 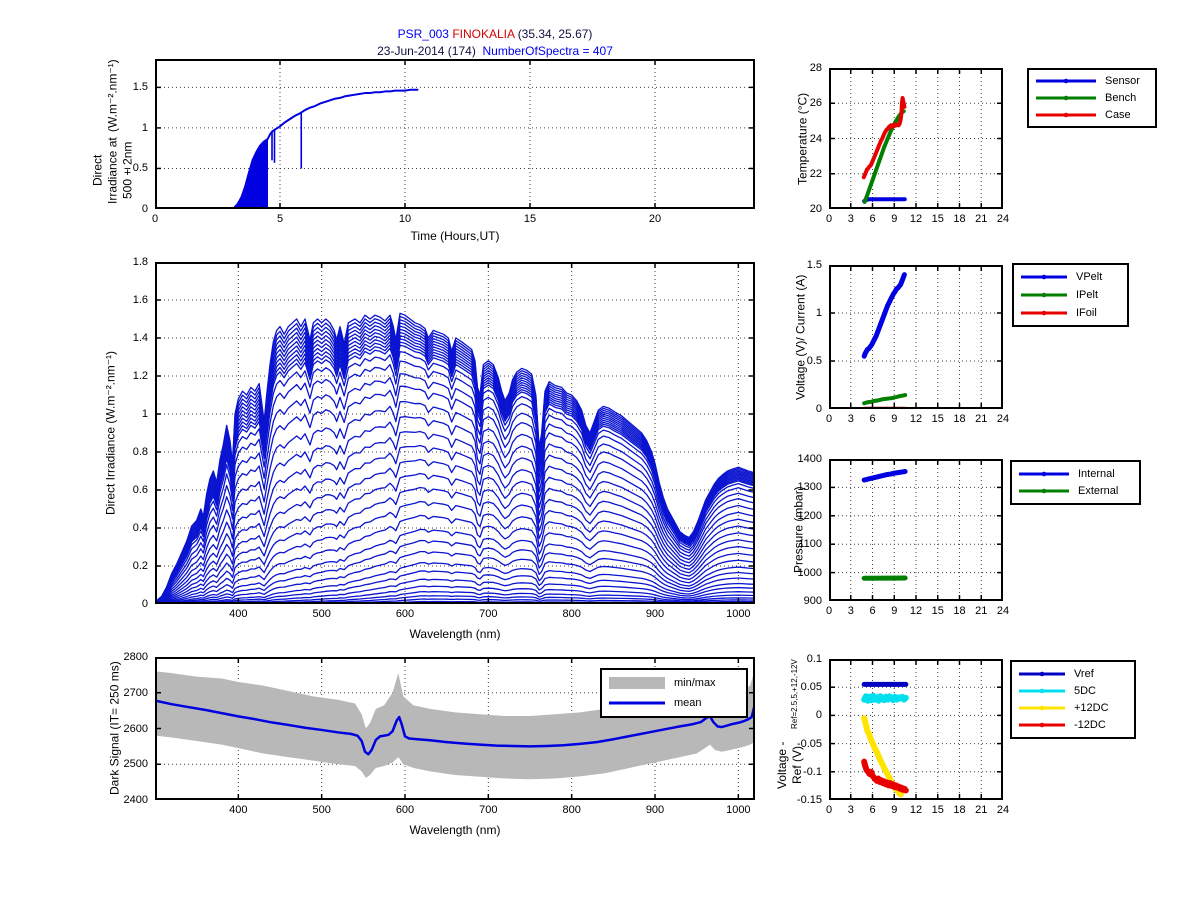 What do you see at coordinates (1085, 690) in the screenshot?
I see `legend-label: 5DC` at bounding box center [1085, 690].